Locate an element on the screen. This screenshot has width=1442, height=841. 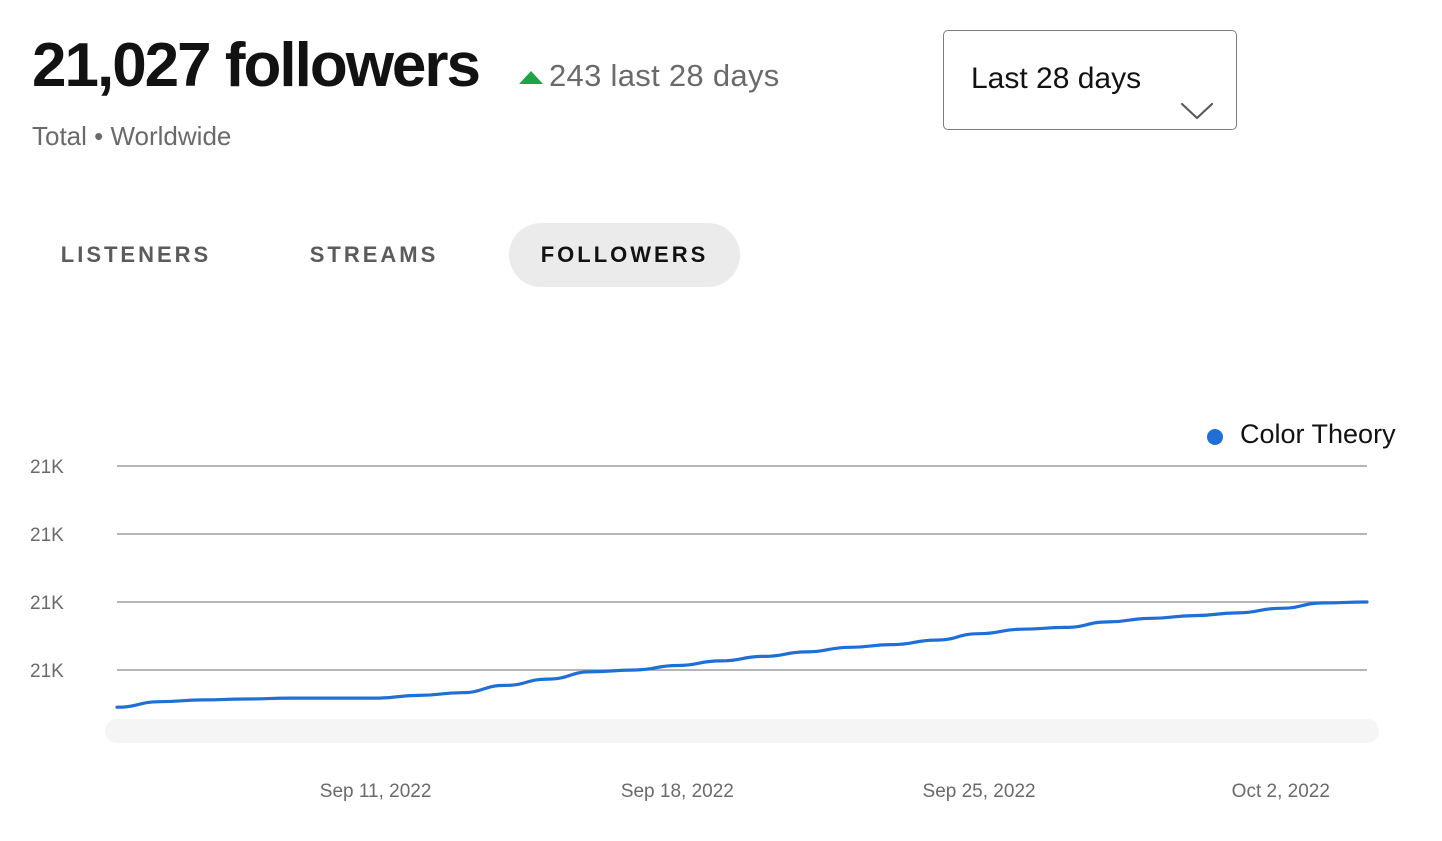
x-tick-label: Sep 11, 2022 is located at coordinates (376, 791).